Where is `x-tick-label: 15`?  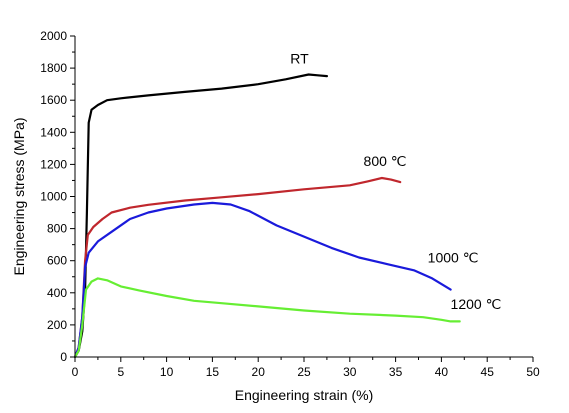 x-tick-label: 15 is located at coordinates (213, 372).